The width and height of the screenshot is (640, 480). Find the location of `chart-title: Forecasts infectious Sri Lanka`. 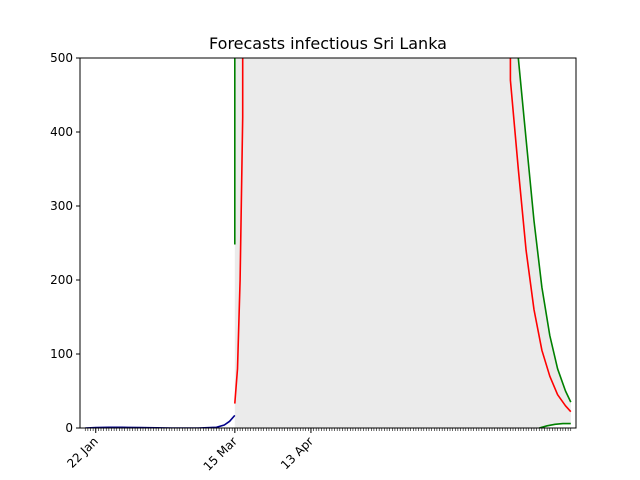

chart-title: Forecasts infectious Sri Lanka is located at coordinates (328, 43).